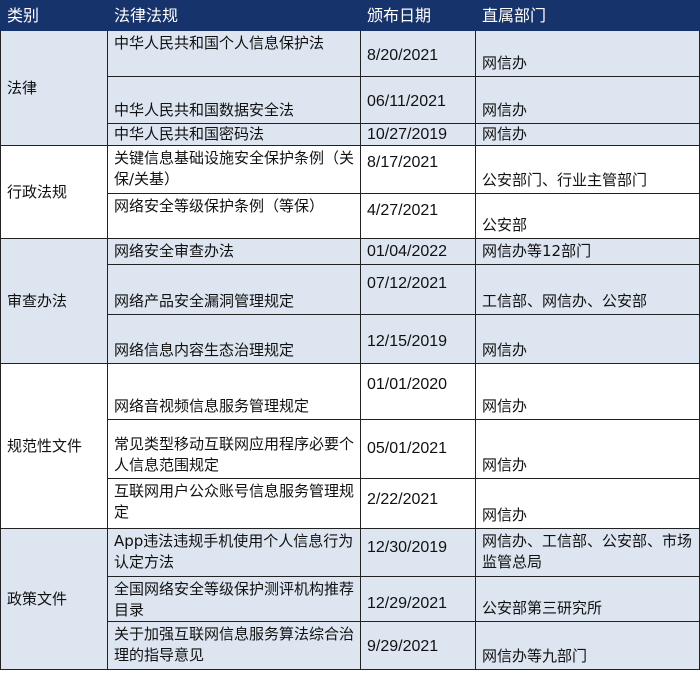 The image size is (700, 673). What do you see at coordinates (587, 645) in the screenshot?
I see `department-cell: 网信办等九部门` at bounding box center [587, 645].